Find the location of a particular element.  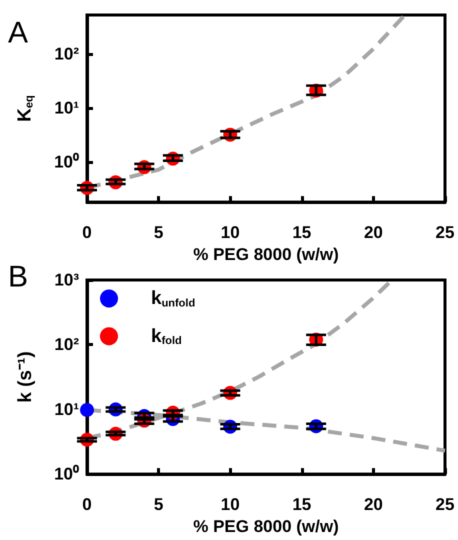

y-axis-title: Keq is located at coordinates (25, 108).